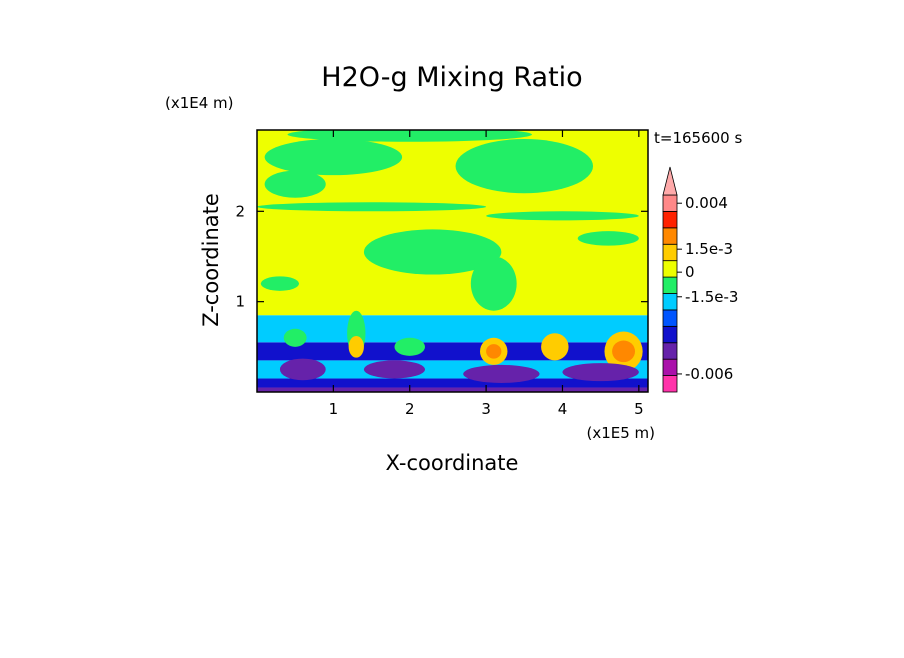  What do you see at coordinates (620, 433) in the screenshot?
I see `x-multiplier-label: (x1E5 m)` at bounding box center [620, 433].